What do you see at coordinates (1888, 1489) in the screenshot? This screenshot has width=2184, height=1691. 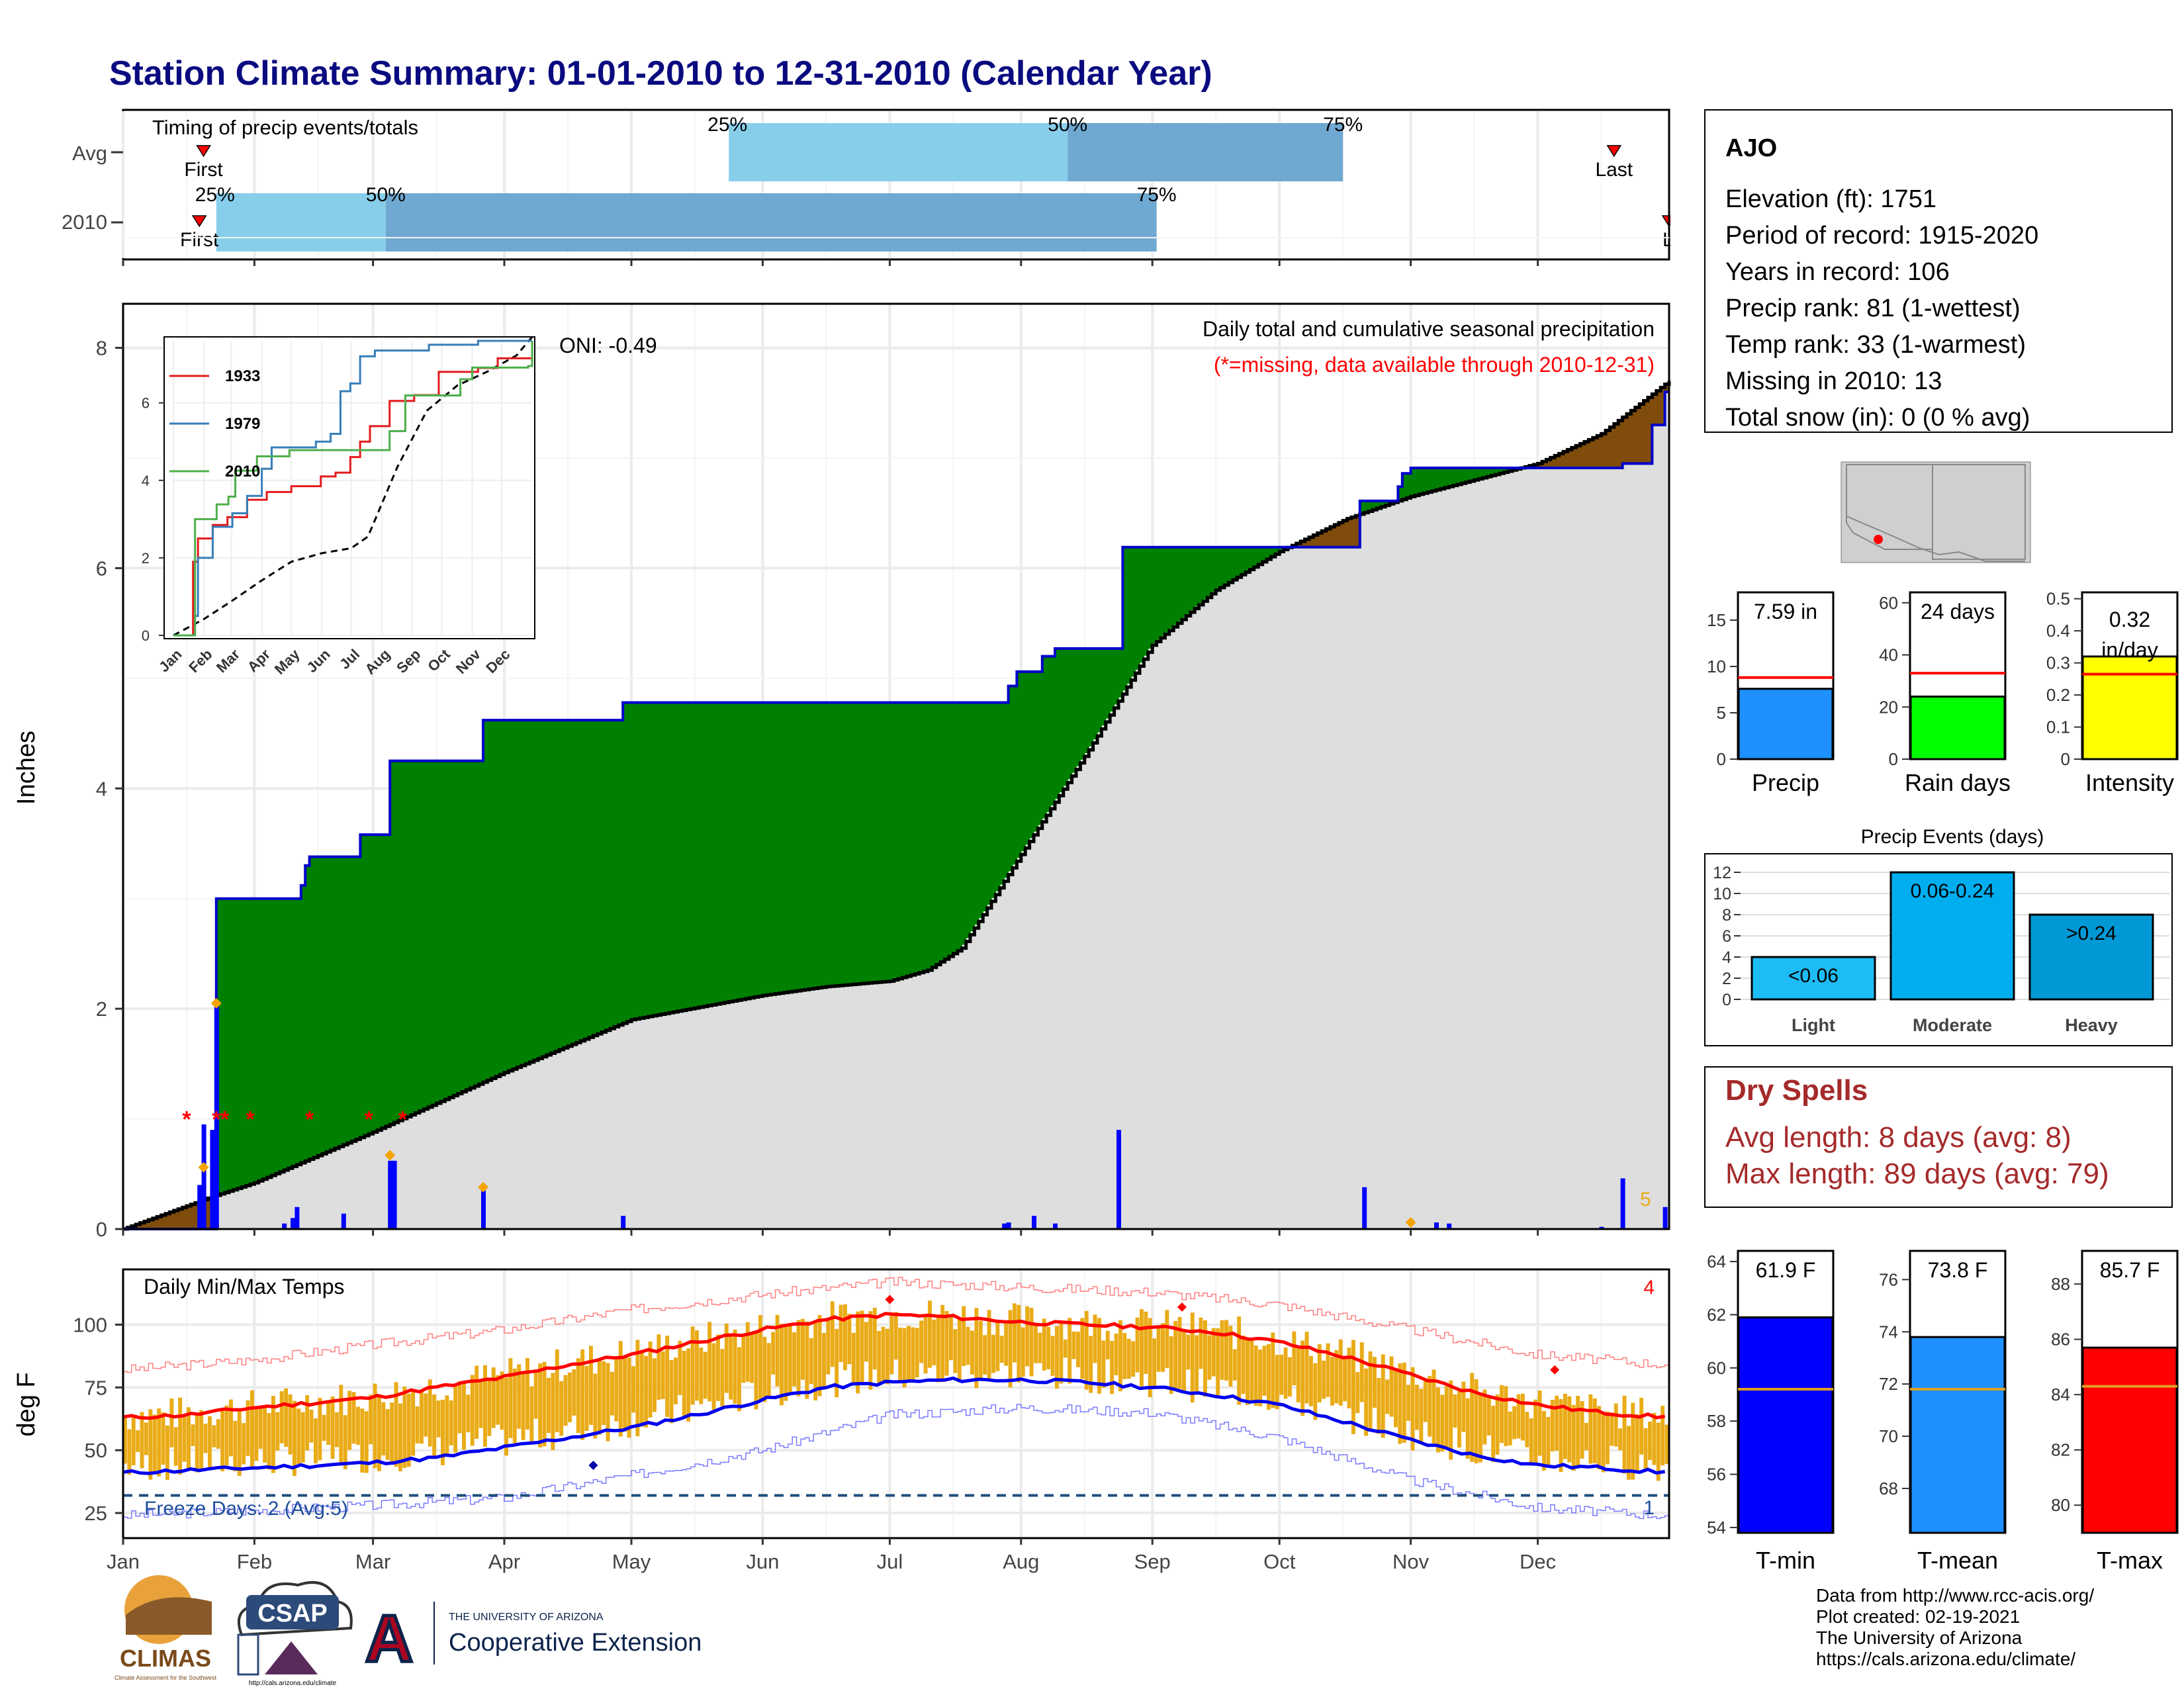 I see `temp-summary-ytick-label-1-0: 68` at bounding box center [1888, 1489].